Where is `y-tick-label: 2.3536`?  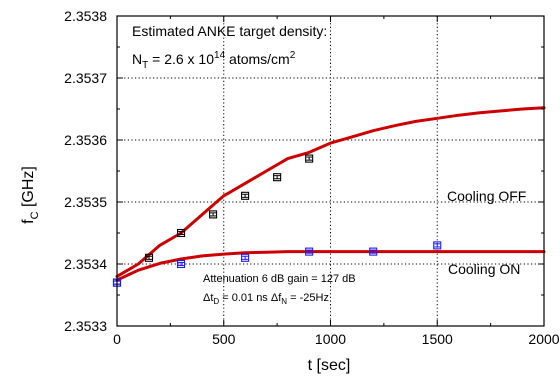 y-tick-label: 2.3536 is located at coordinates (85, 140).